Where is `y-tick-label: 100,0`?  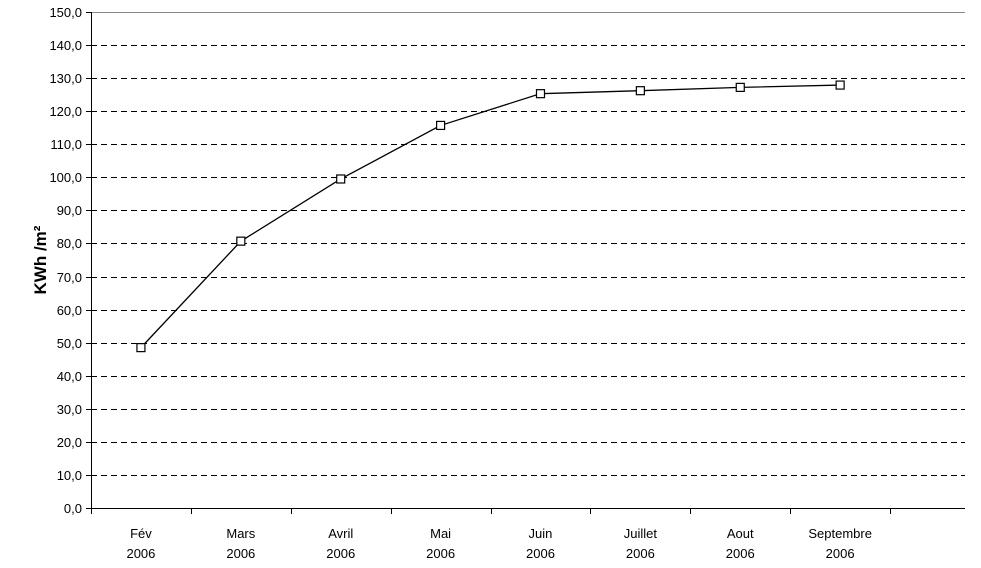 y-tick-label: 100,0 is located at coordinates (65, 177).